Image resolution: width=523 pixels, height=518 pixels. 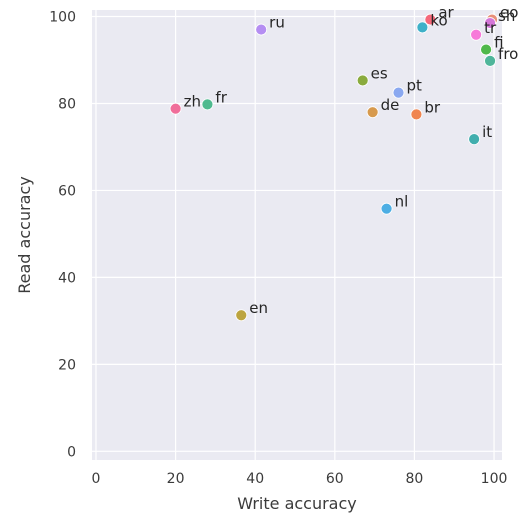 What do you see at coordinates (494, 479) in the screenshot?
I see `x-tick-label: 100` at bounding box center [494, 479].